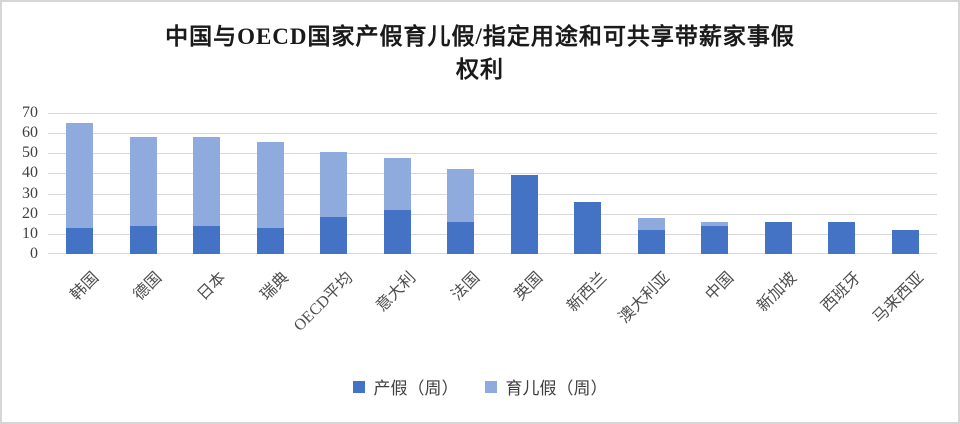  Describe the element at coordinates (334, 235) in the screenshot. I see `bar-OECD平均-segment-0` at that location.